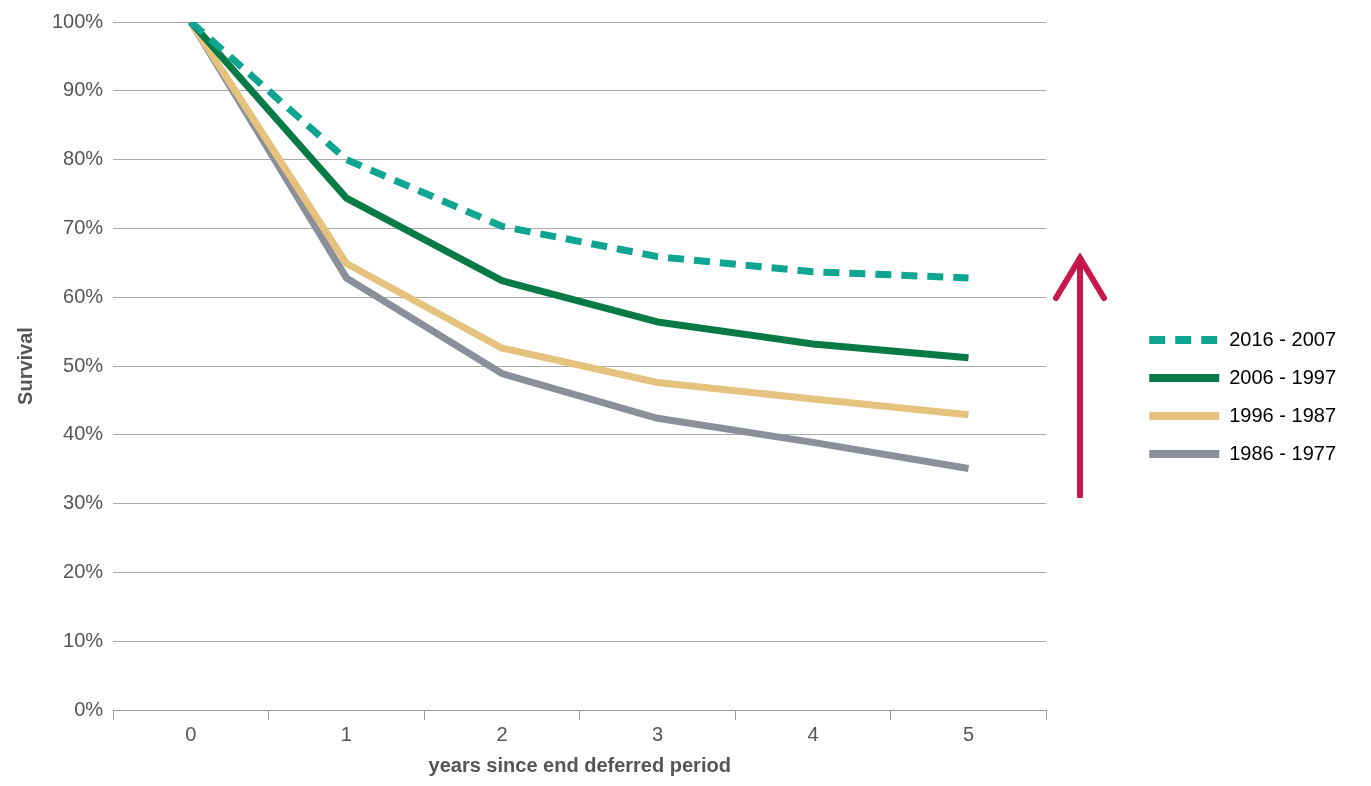 Image resolution: width=1371 pixels, height=786 pixels. Describe the element at coordinates (78, 20) in the screenshot. I see `y-tick-label: 100%` at that location.